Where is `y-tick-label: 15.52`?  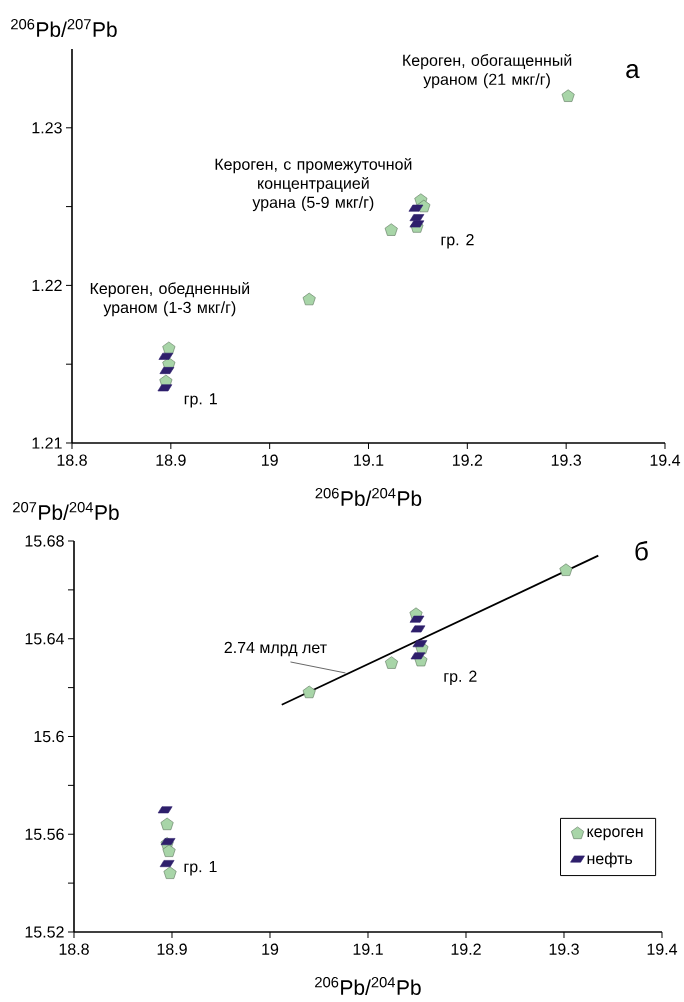 y-tick-label: 15.52 is located at coordinates (44, 932).